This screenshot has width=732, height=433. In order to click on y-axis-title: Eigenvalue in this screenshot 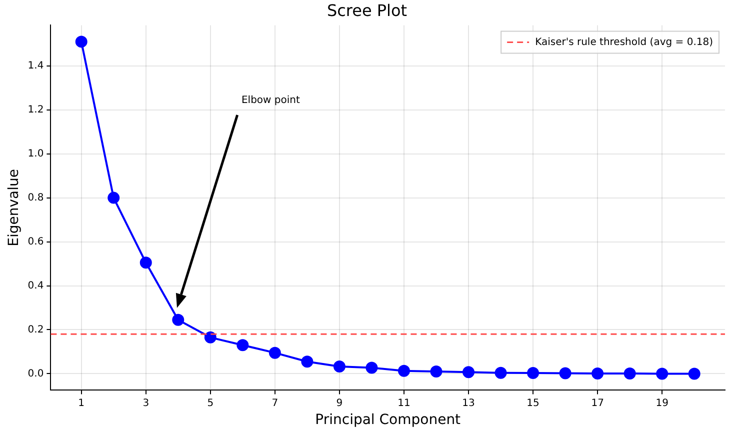, I will do `click(14, 207)`.